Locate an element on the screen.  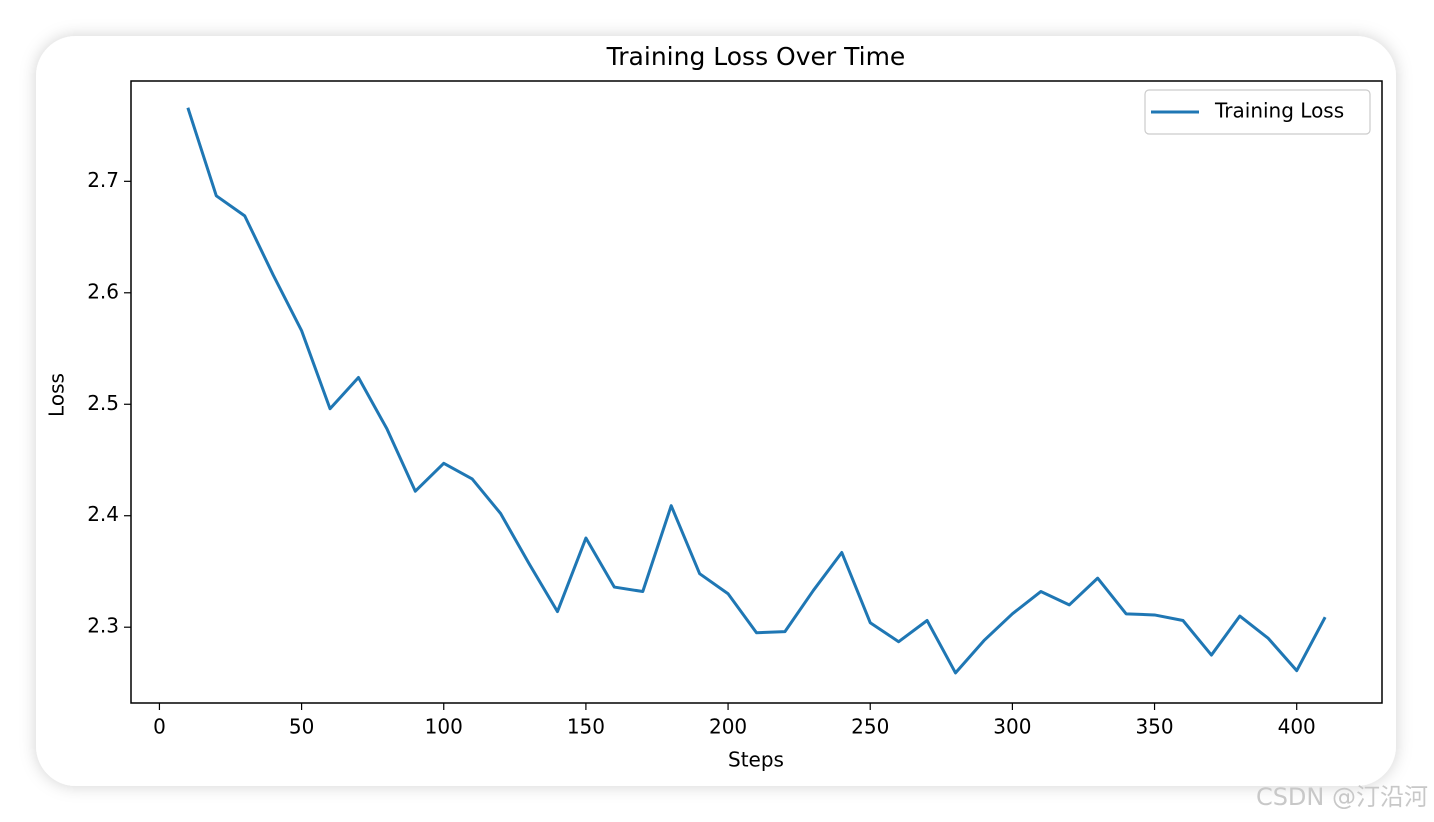
x-tick-label: 50 is located at coordinates (301, 727).